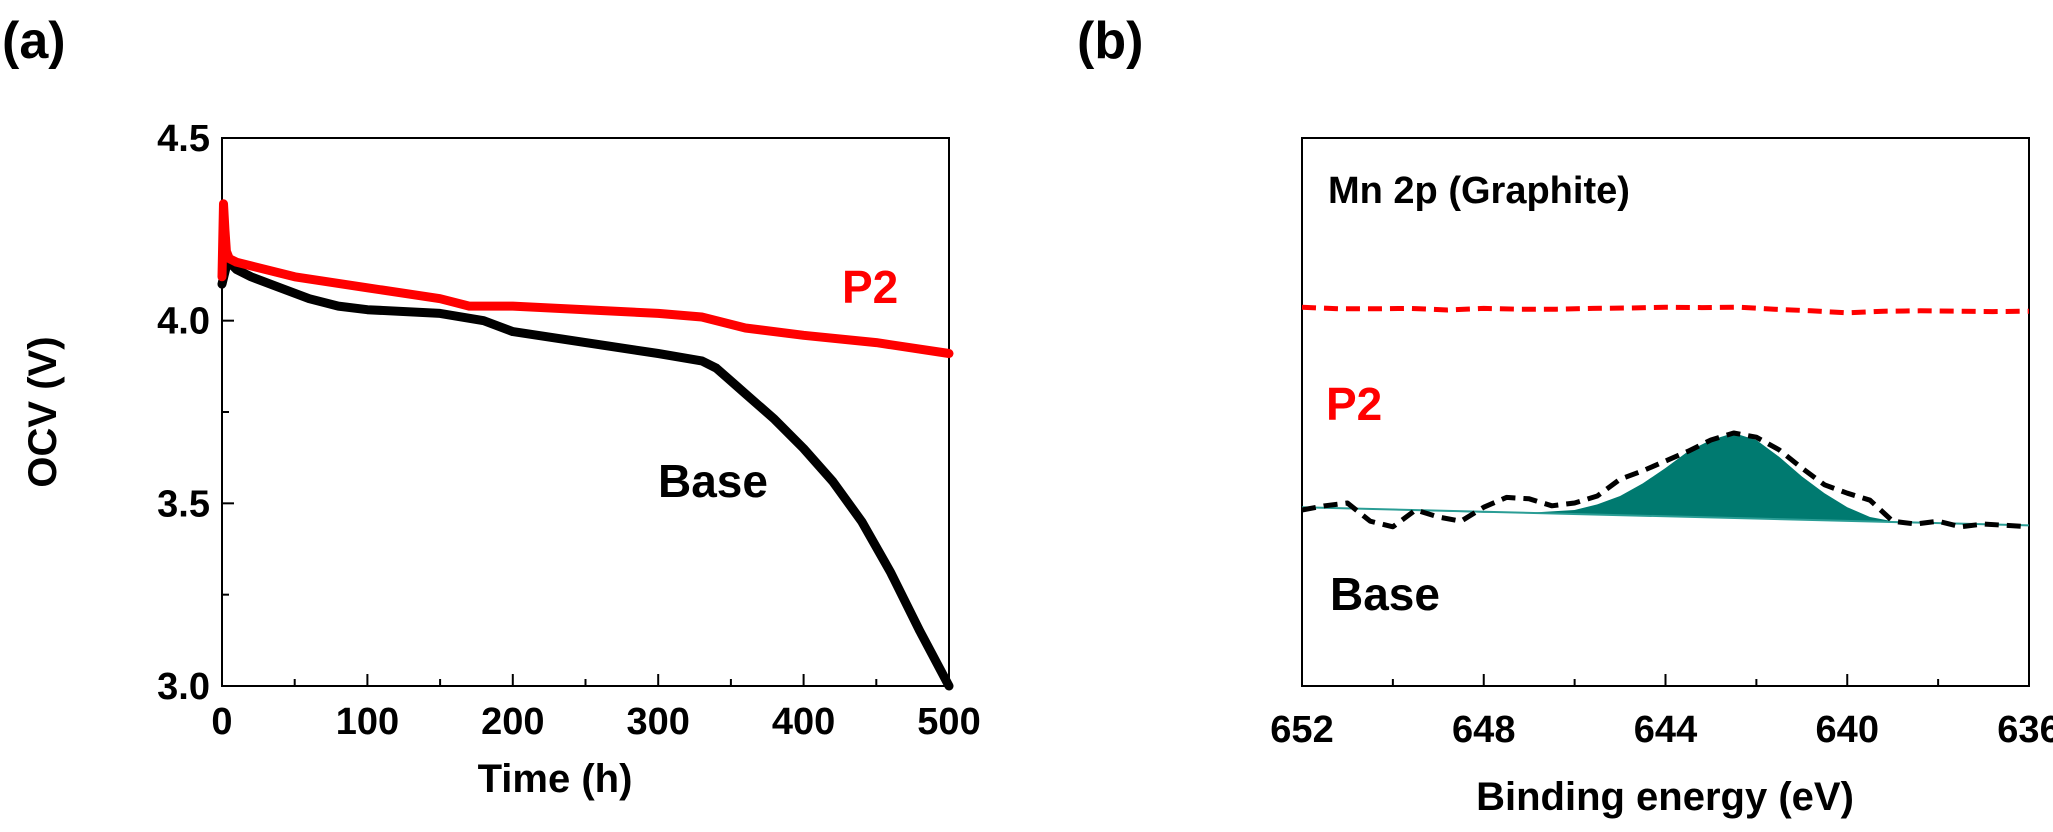  What do you see at coordinates (1665, 797) in the screenshot?
I see `x-axis-title-b: Binding energy (eV)` at bounding box center [1665, 797].